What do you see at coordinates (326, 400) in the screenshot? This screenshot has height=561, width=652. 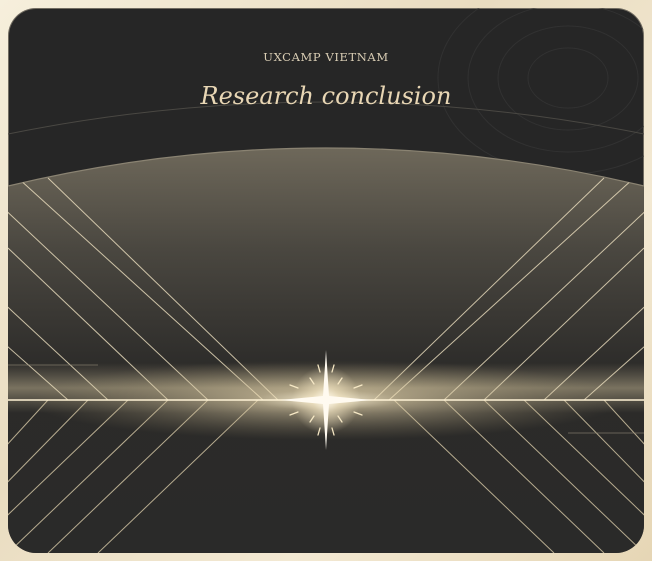 I see `sparkle-icon` at bounding box center [326, 400].